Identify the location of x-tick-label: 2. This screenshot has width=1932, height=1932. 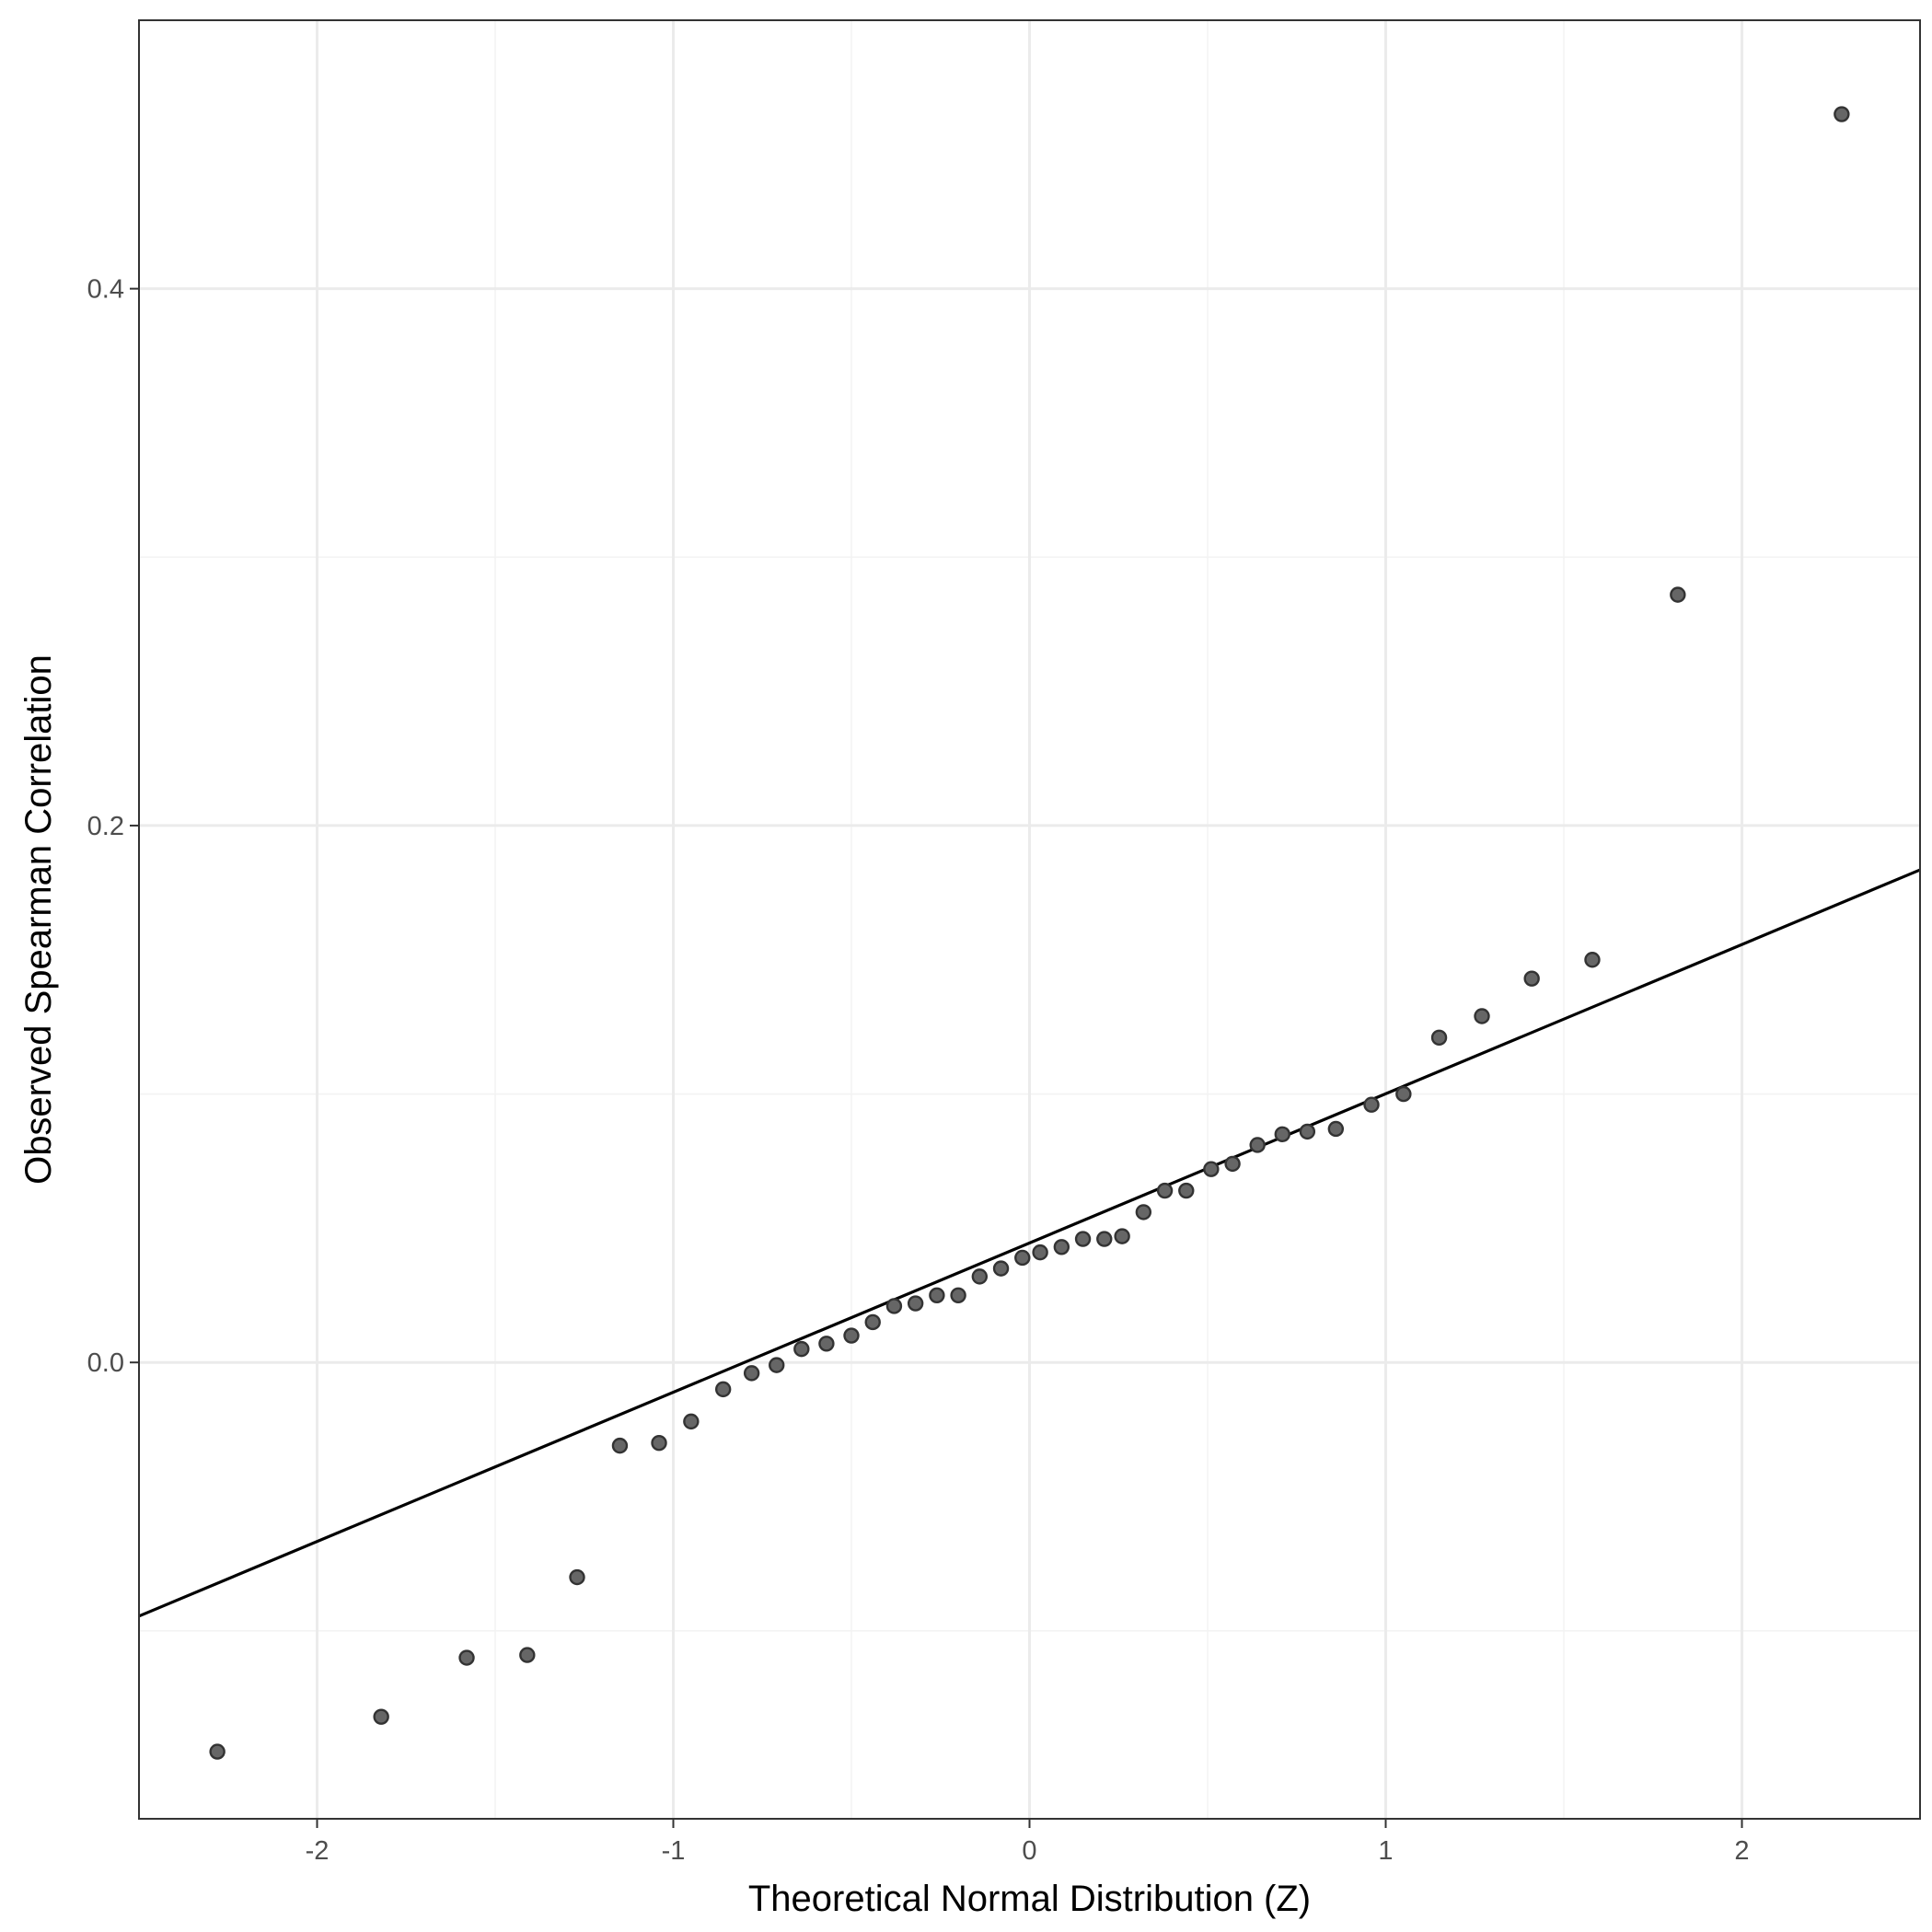
(1742, 1851).